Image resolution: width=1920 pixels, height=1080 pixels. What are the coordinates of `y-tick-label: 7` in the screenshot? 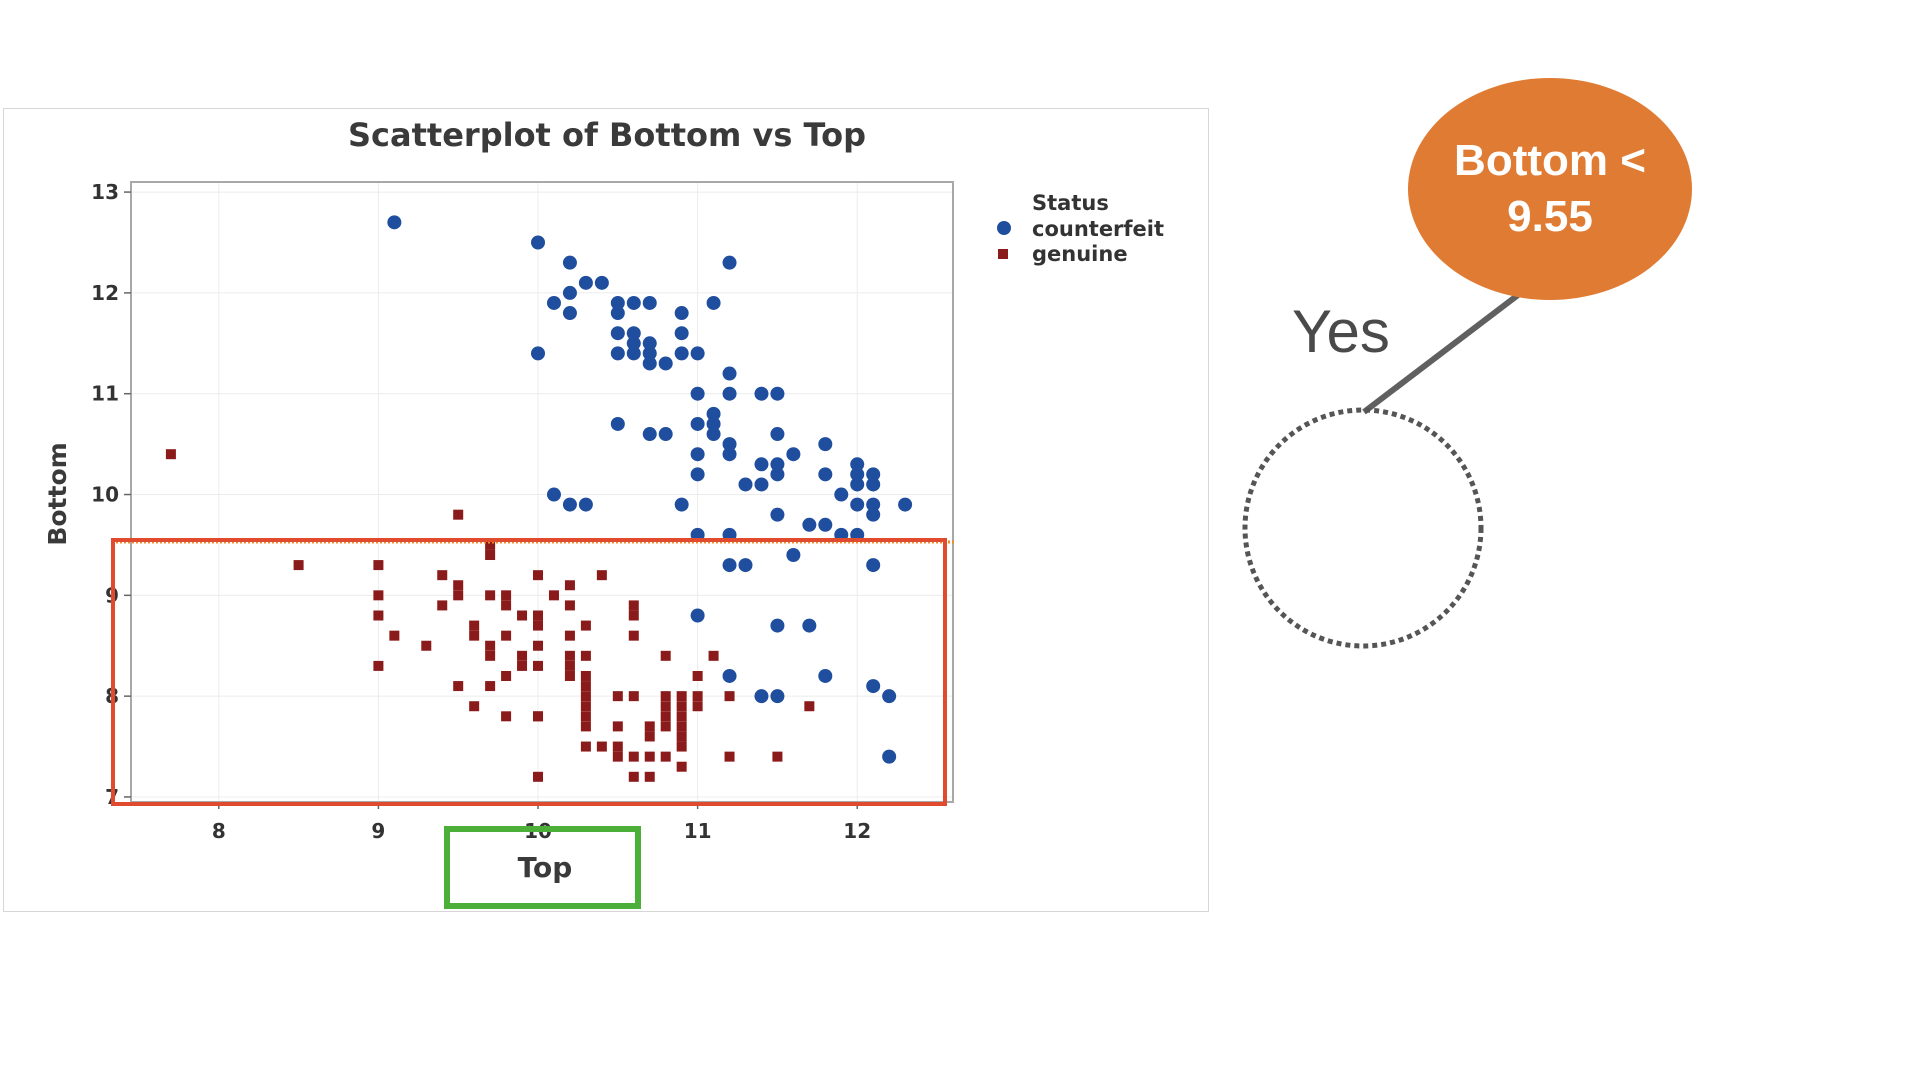 It's located at (112, 797).